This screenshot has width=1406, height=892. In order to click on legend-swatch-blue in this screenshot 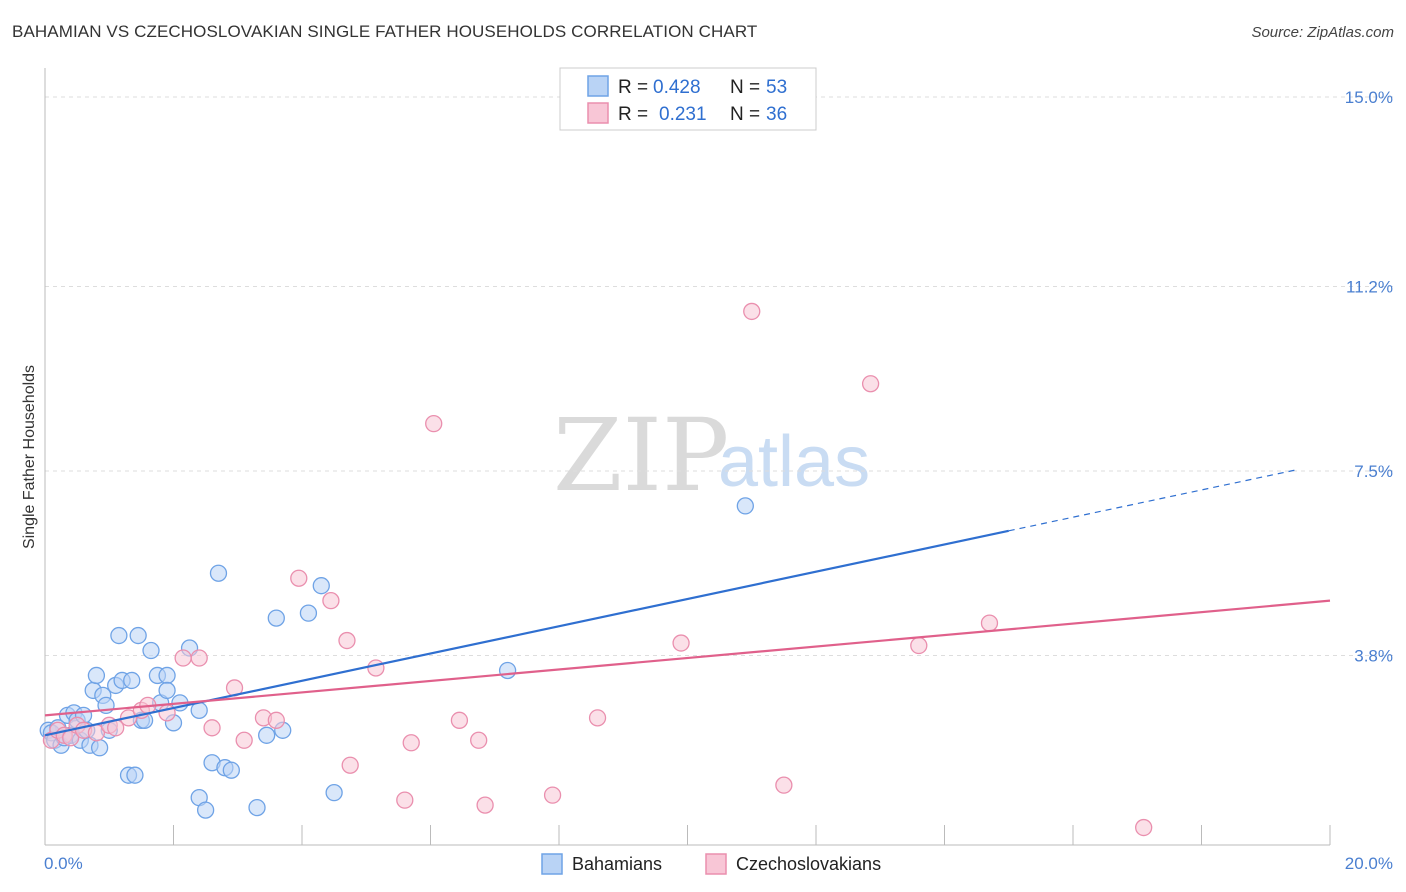, I will do `click(598, 86)`.